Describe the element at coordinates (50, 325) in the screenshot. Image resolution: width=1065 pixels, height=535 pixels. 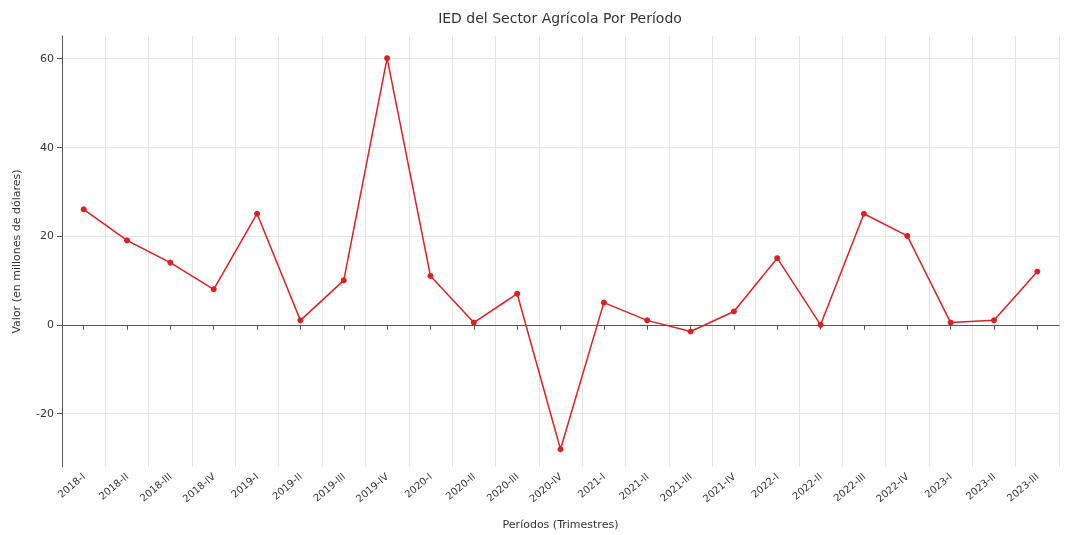
I see `y-tick-label: 0` at that location.